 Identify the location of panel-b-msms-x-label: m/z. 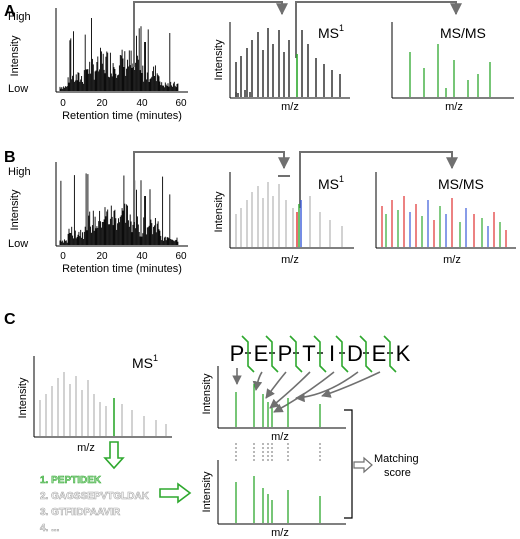
(452, 260).